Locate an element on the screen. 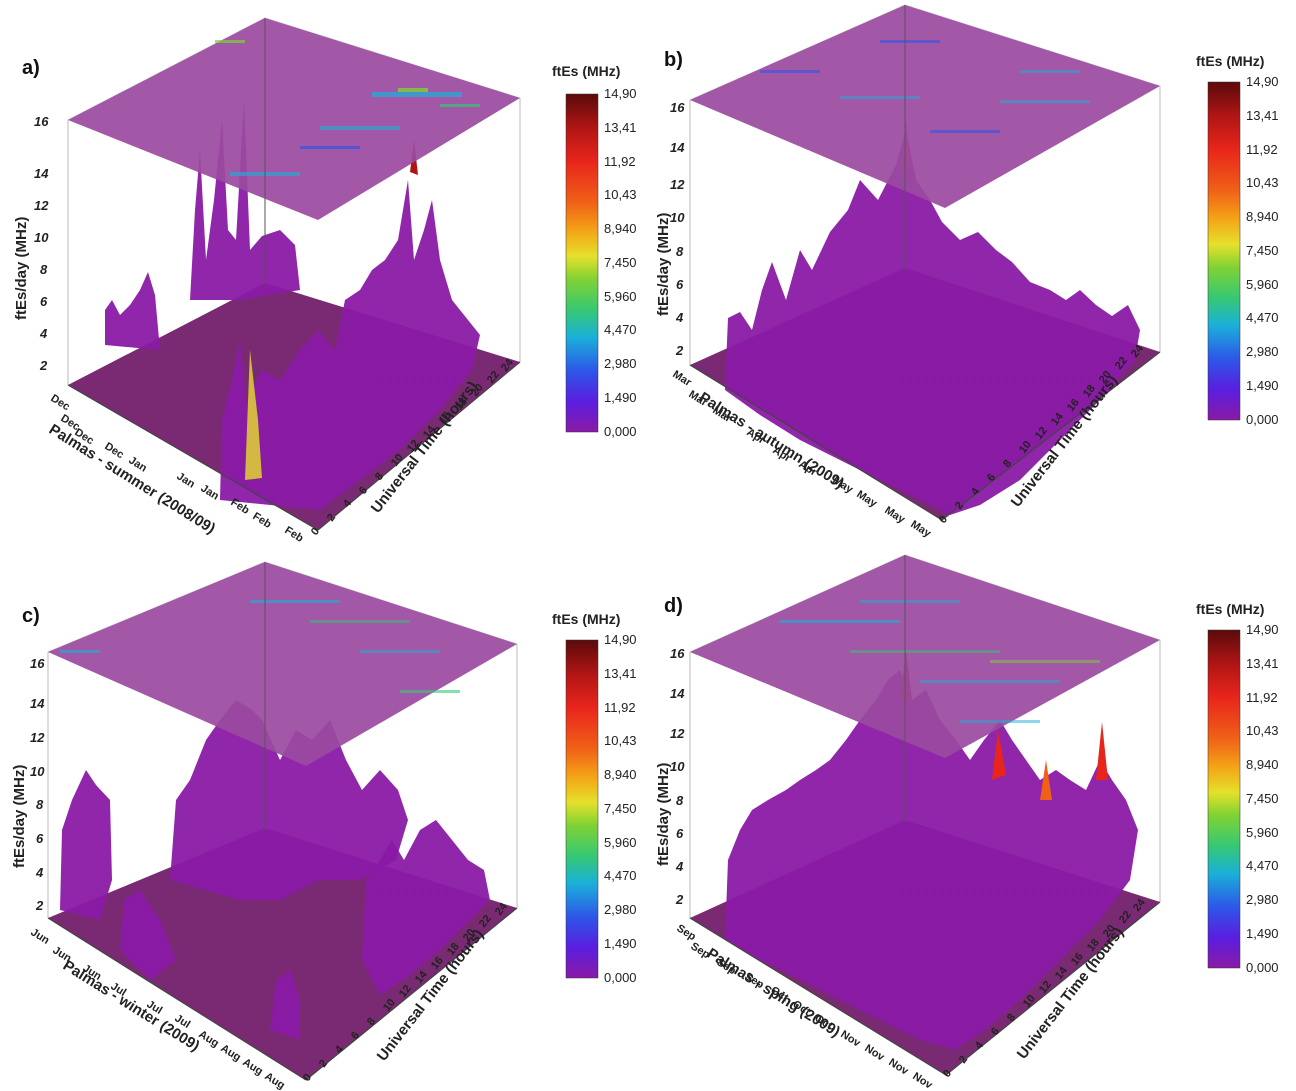 The width and height of the screenshot is (1296, 1091). panel-c-ztick: 16 is located at coordinates (37, 663).